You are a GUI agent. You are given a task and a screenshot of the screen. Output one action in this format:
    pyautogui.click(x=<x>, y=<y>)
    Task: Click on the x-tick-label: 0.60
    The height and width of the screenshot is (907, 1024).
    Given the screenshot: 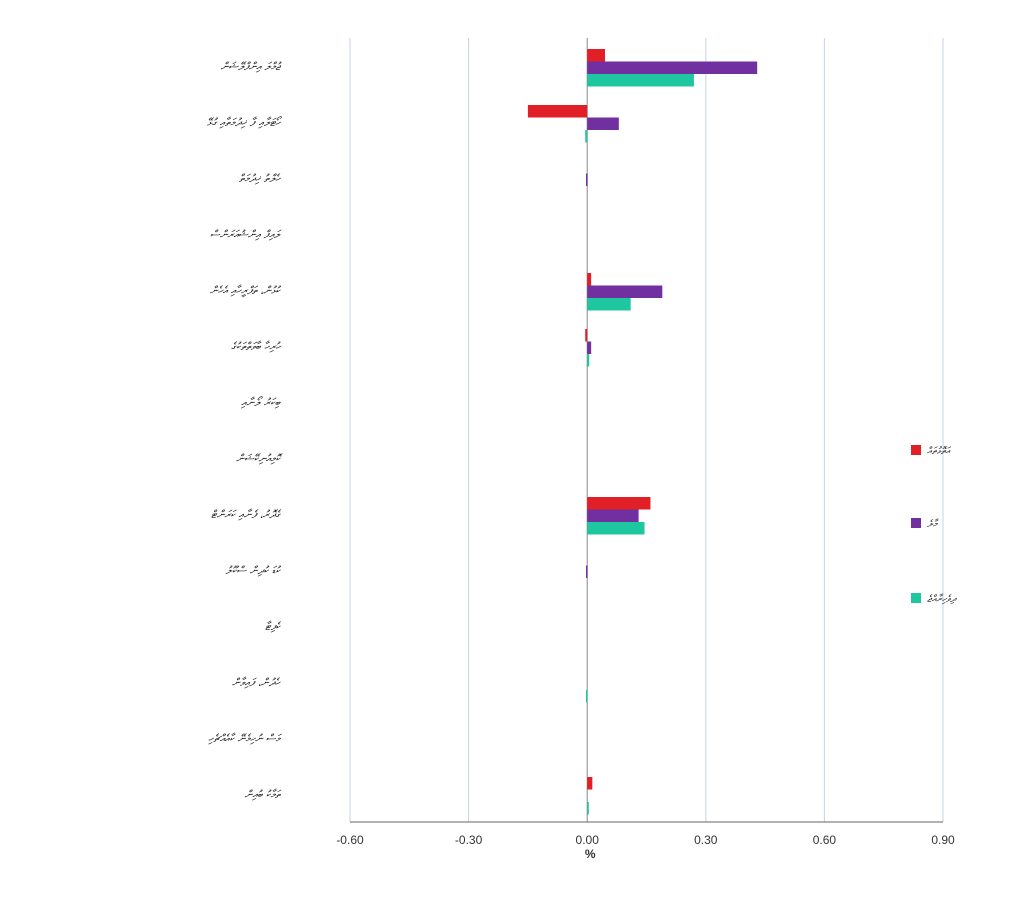 What is the action you would take?
    pyautogui.click(x=825, y=840)
    